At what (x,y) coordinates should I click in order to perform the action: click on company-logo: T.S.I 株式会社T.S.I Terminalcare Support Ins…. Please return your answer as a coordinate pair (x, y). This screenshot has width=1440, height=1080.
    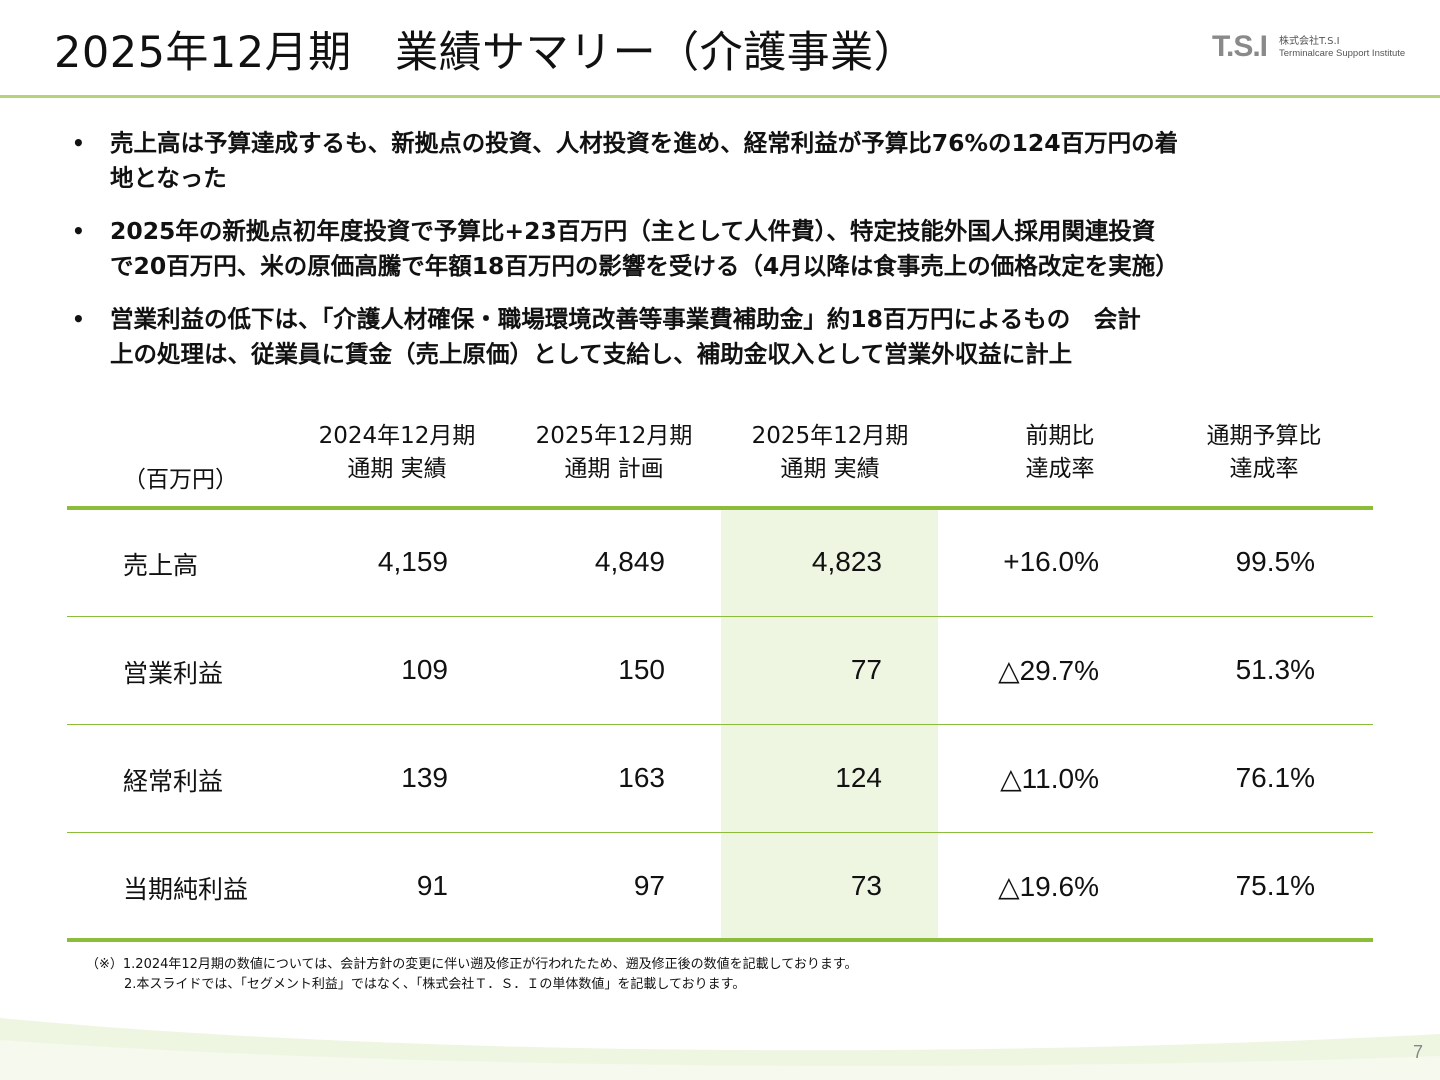
    Looking at the image, I should click on (1314, 48).